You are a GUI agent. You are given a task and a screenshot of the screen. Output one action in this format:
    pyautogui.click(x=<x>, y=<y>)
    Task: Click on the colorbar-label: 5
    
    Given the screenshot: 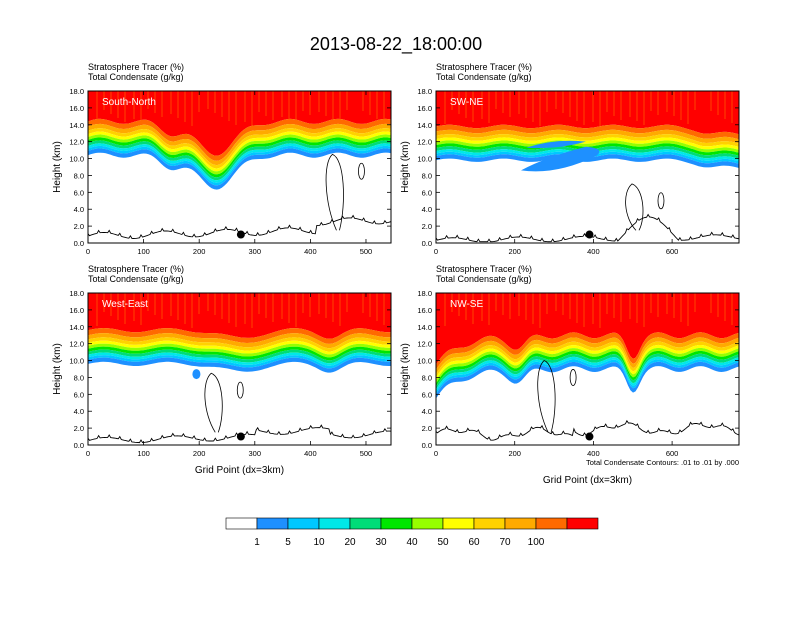 What is the action you would take?
    pyautogui.click(x=288, y=542)
    